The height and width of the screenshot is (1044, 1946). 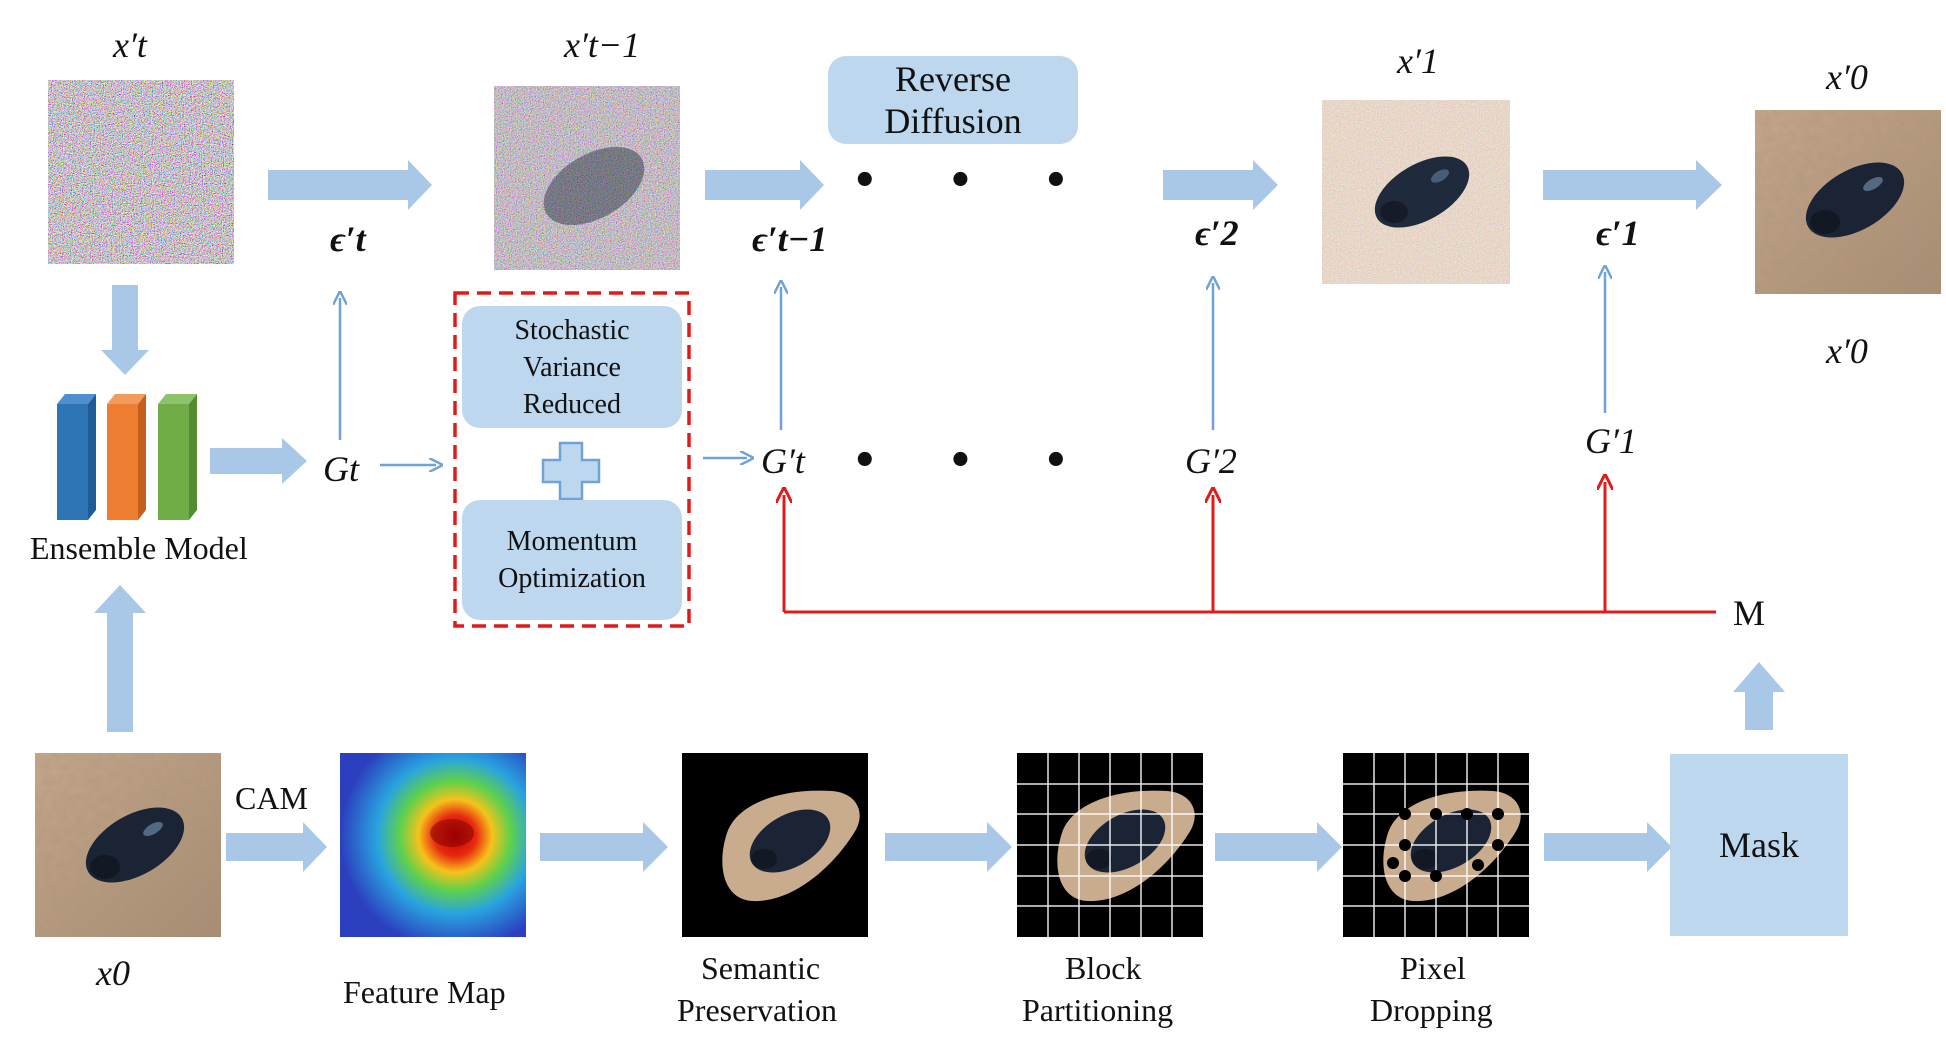 I want to click on semantic-image, so click(x=775, y=845).